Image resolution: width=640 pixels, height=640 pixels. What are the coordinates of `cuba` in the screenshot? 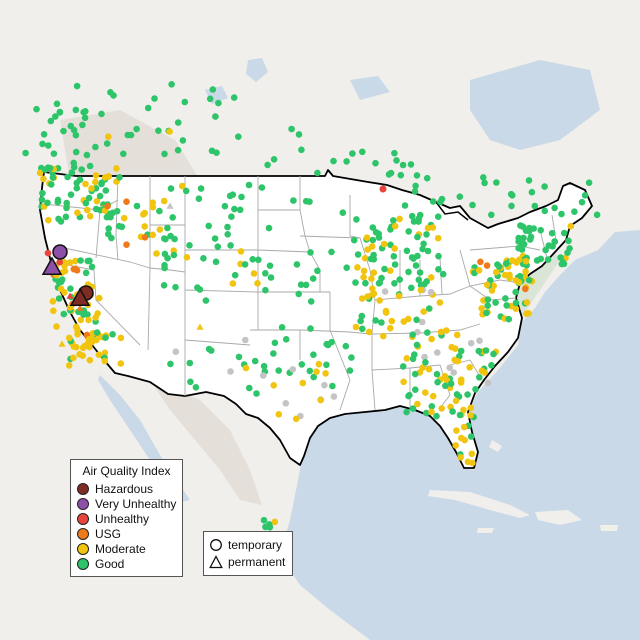 It's located at (479, 504).